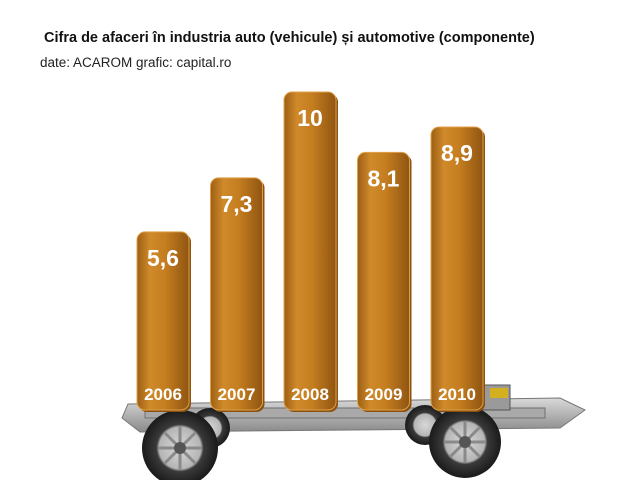 The image size is (640, 480). Describe the element at coordinates (236, 294) in the screenshot. I see `bar-2007` at that location.